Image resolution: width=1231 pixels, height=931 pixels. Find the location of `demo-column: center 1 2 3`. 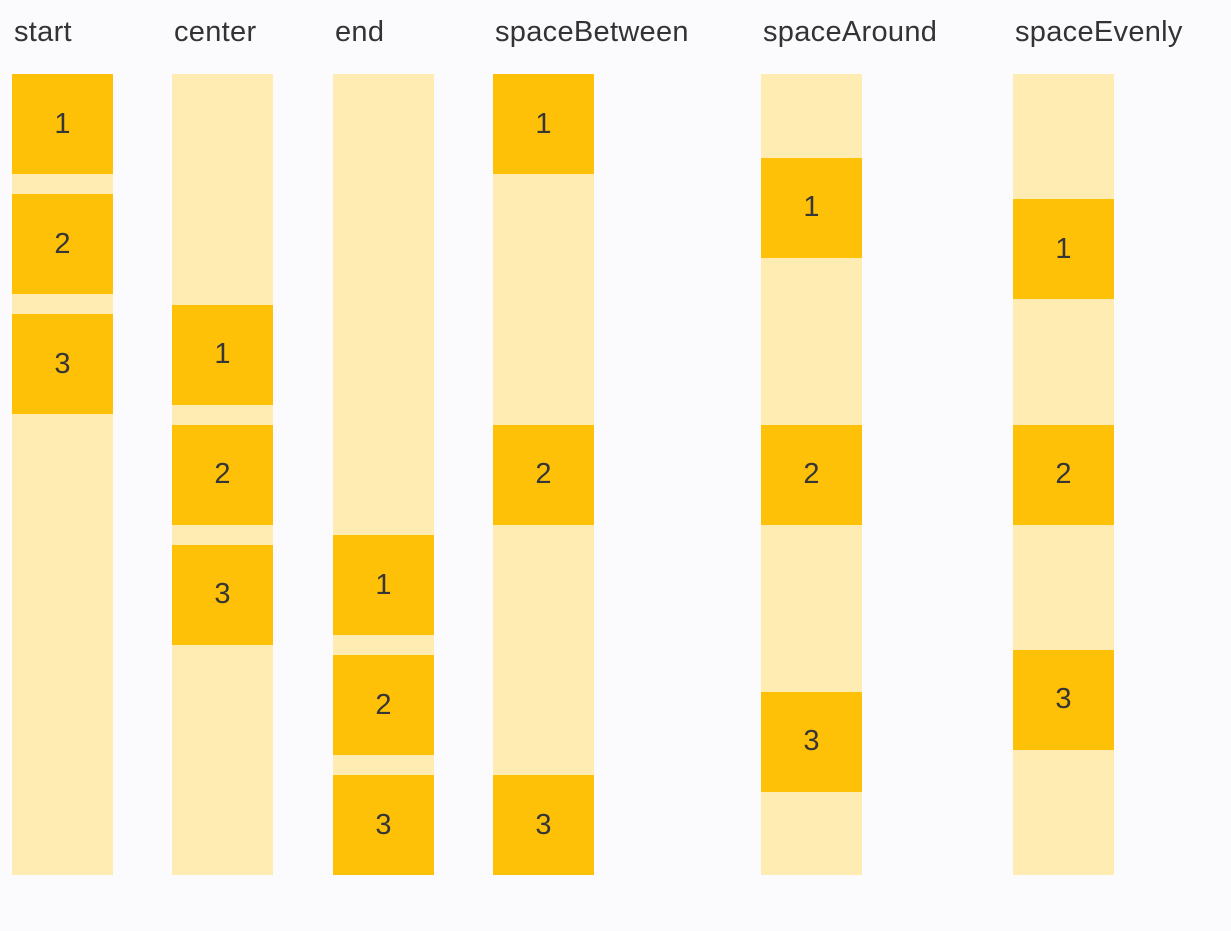

demo-column: center 1 2 3 is located at coordinates (222, 444).